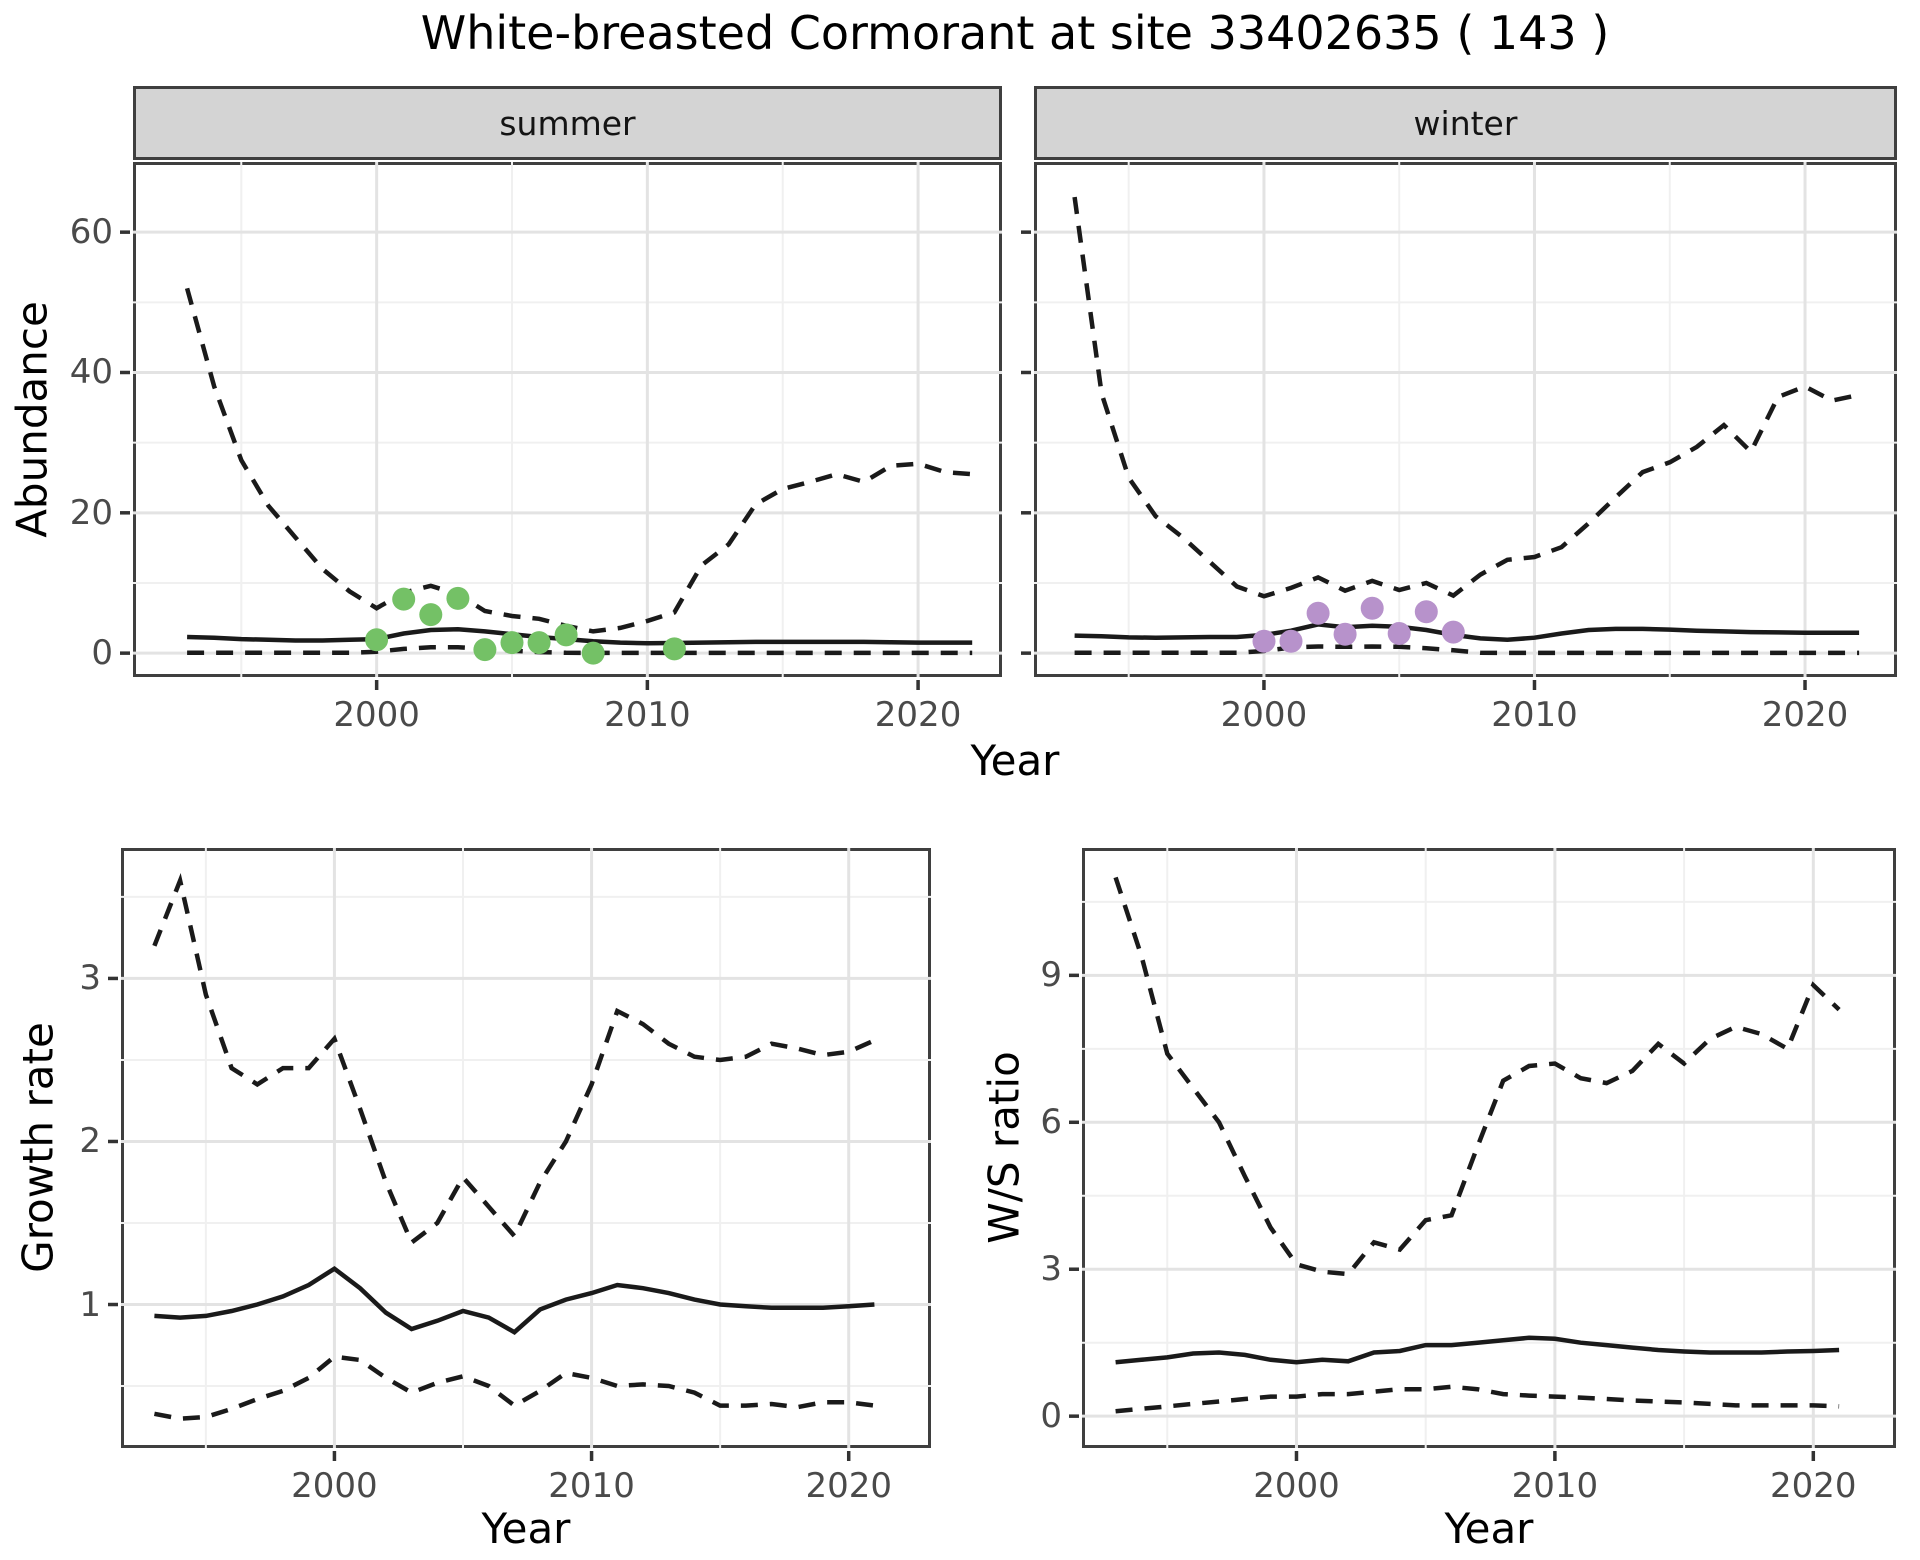 The width and height of the screenshot is (1920, 1560). I want to click on facet-strip-summer-label: summer, so click(567, 123).